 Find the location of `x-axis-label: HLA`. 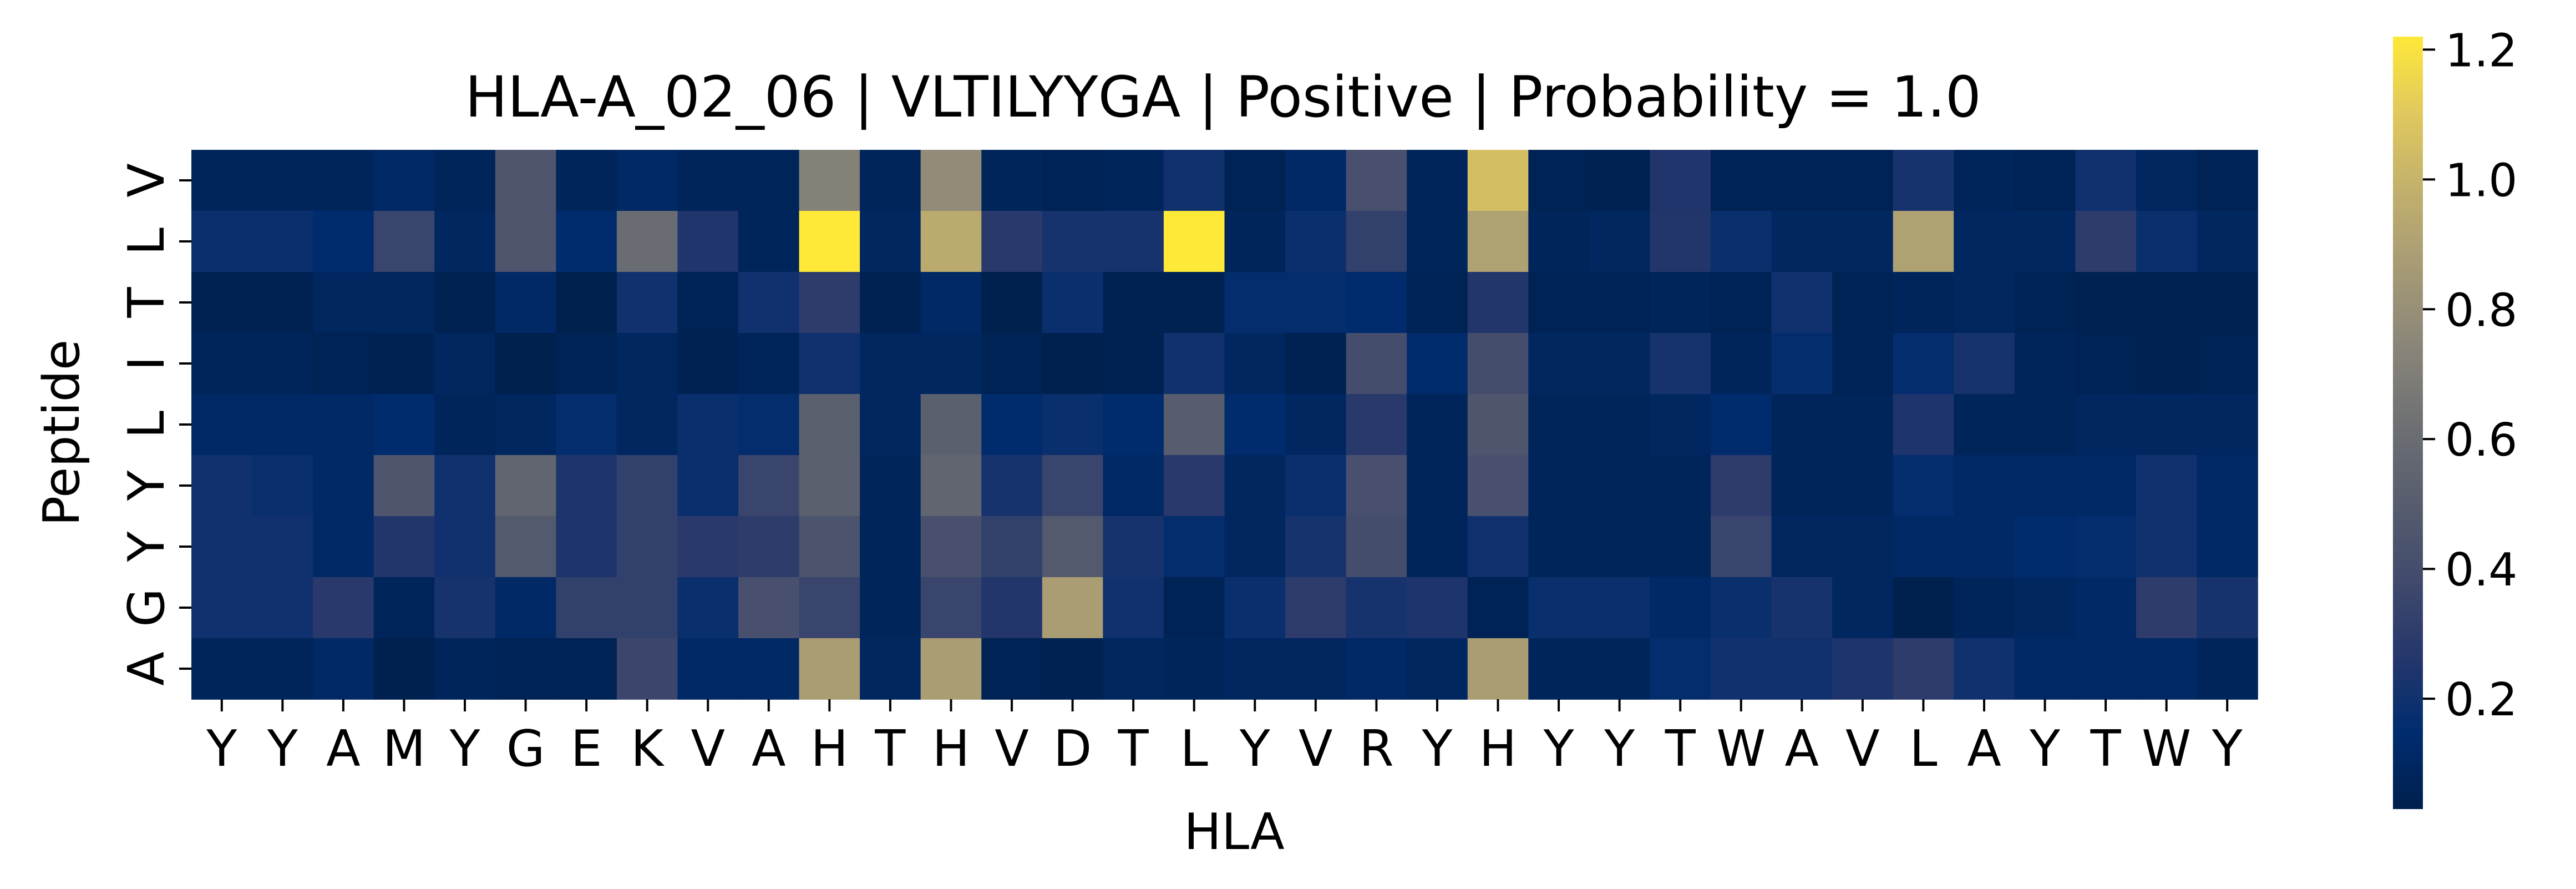

x-axis-label: HLA is located at coordinates (1234, 832).